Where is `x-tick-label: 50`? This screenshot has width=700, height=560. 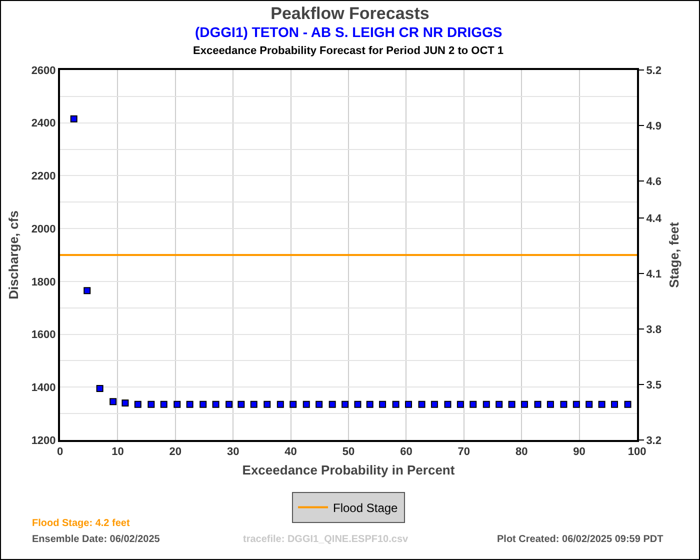
x-tick-label: 50 is located at coordinates (348, 452).